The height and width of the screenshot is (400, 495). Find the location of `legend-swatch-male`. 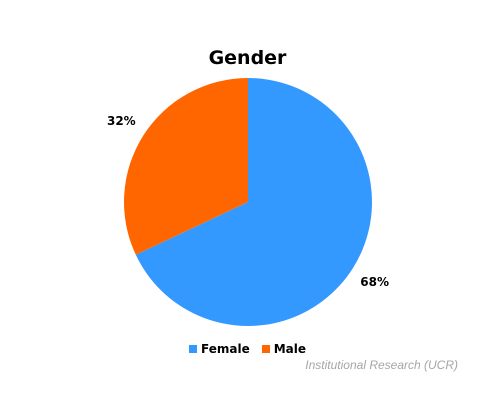

legend-swatch-male is located at coordinates (265, 349).